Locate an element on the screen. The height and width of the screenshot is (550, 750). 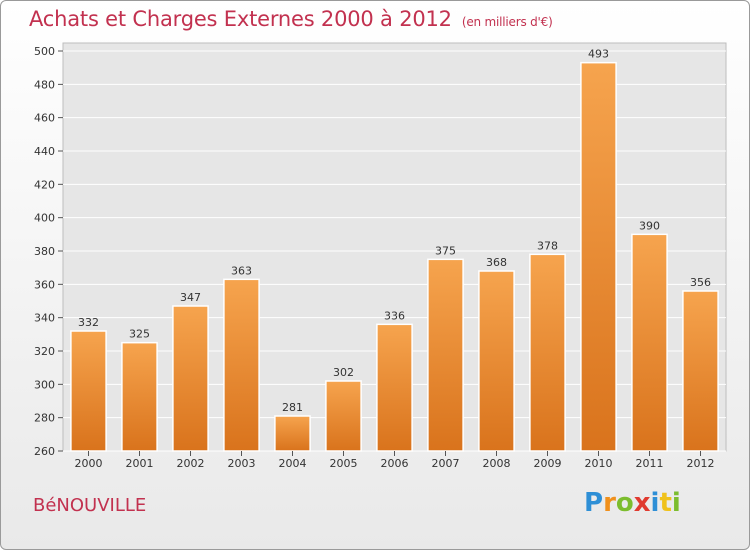
y-tick-label: 320 is located at coordinates (44, 351).